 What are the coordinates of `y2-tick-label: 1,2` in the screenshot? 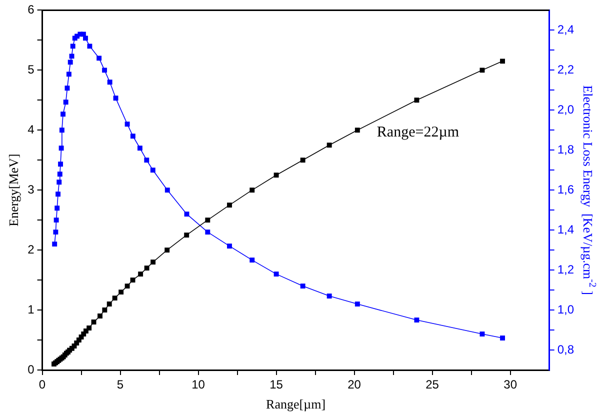 It's located at (565, 269).